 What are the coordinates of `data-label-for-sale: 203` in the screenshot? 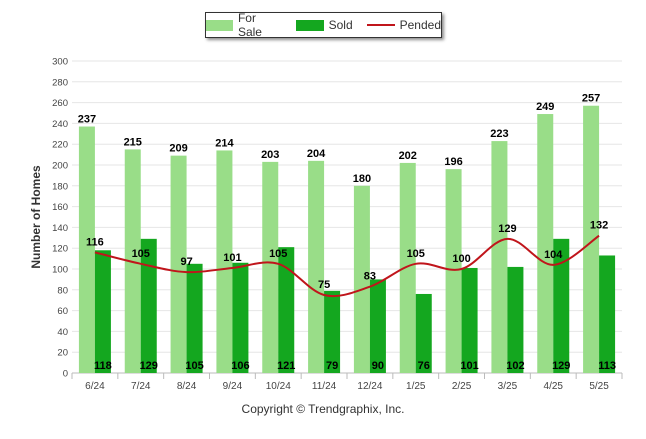 It's located at (270, 155).